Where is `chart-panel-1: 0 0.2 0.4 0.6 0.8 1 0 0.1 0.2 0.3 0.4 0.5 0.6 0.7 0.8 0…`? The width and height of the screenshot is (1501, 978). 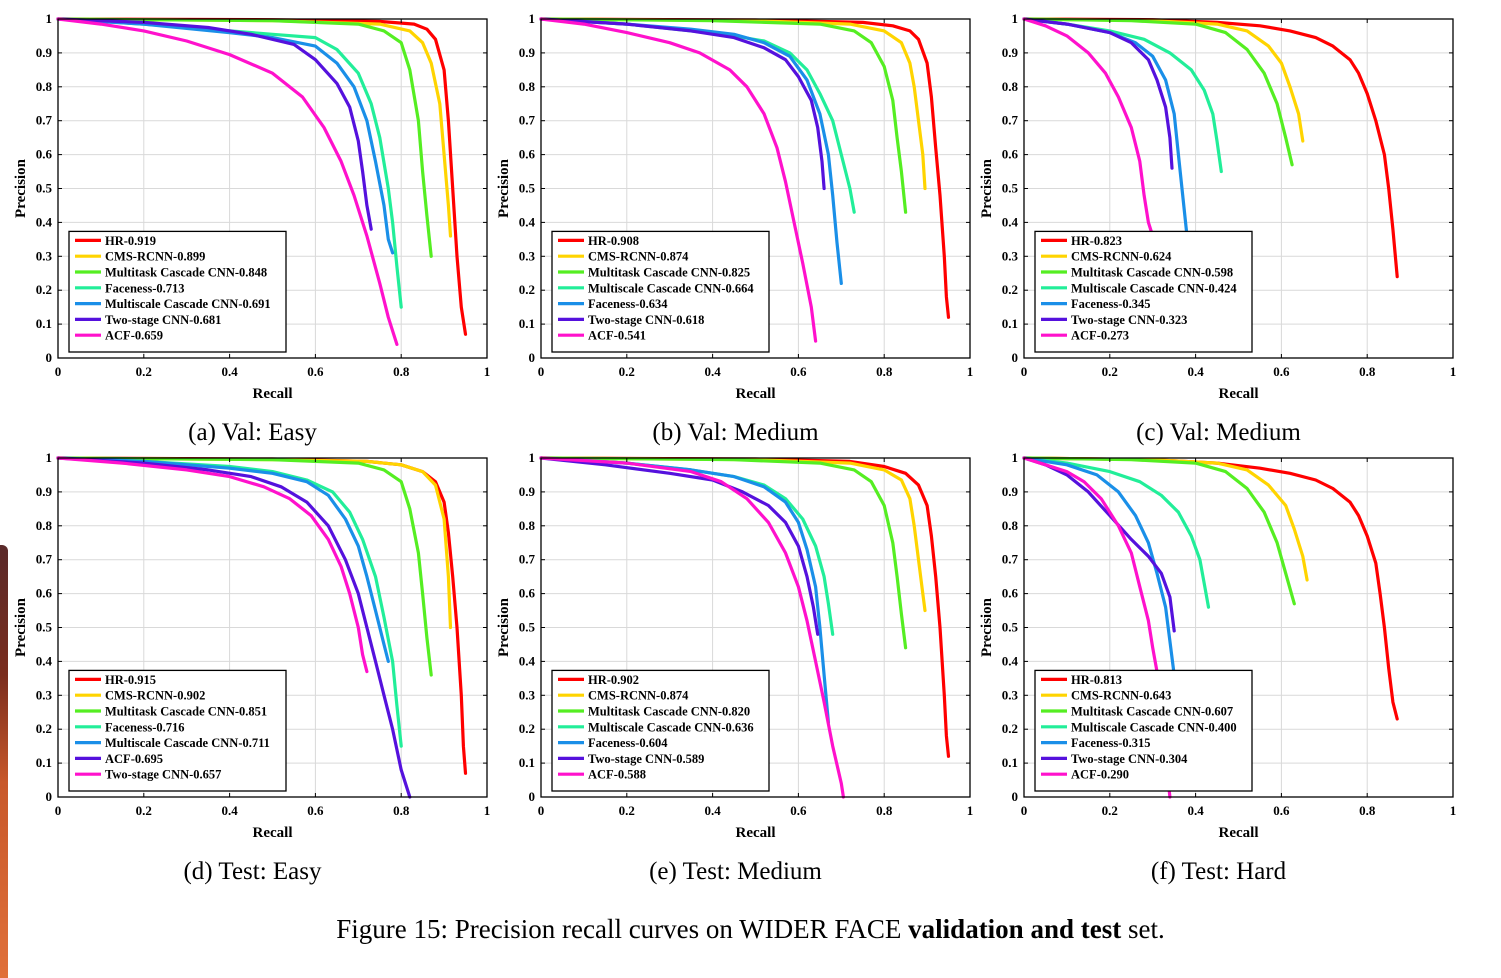
chart-panel-1: 0 0.2 0.4 0.6 0.8 1 0 0.1 0.2 0.3 0.4 0.5 0.6 0.7 0.8 0… is located at coordinates (251, 228).